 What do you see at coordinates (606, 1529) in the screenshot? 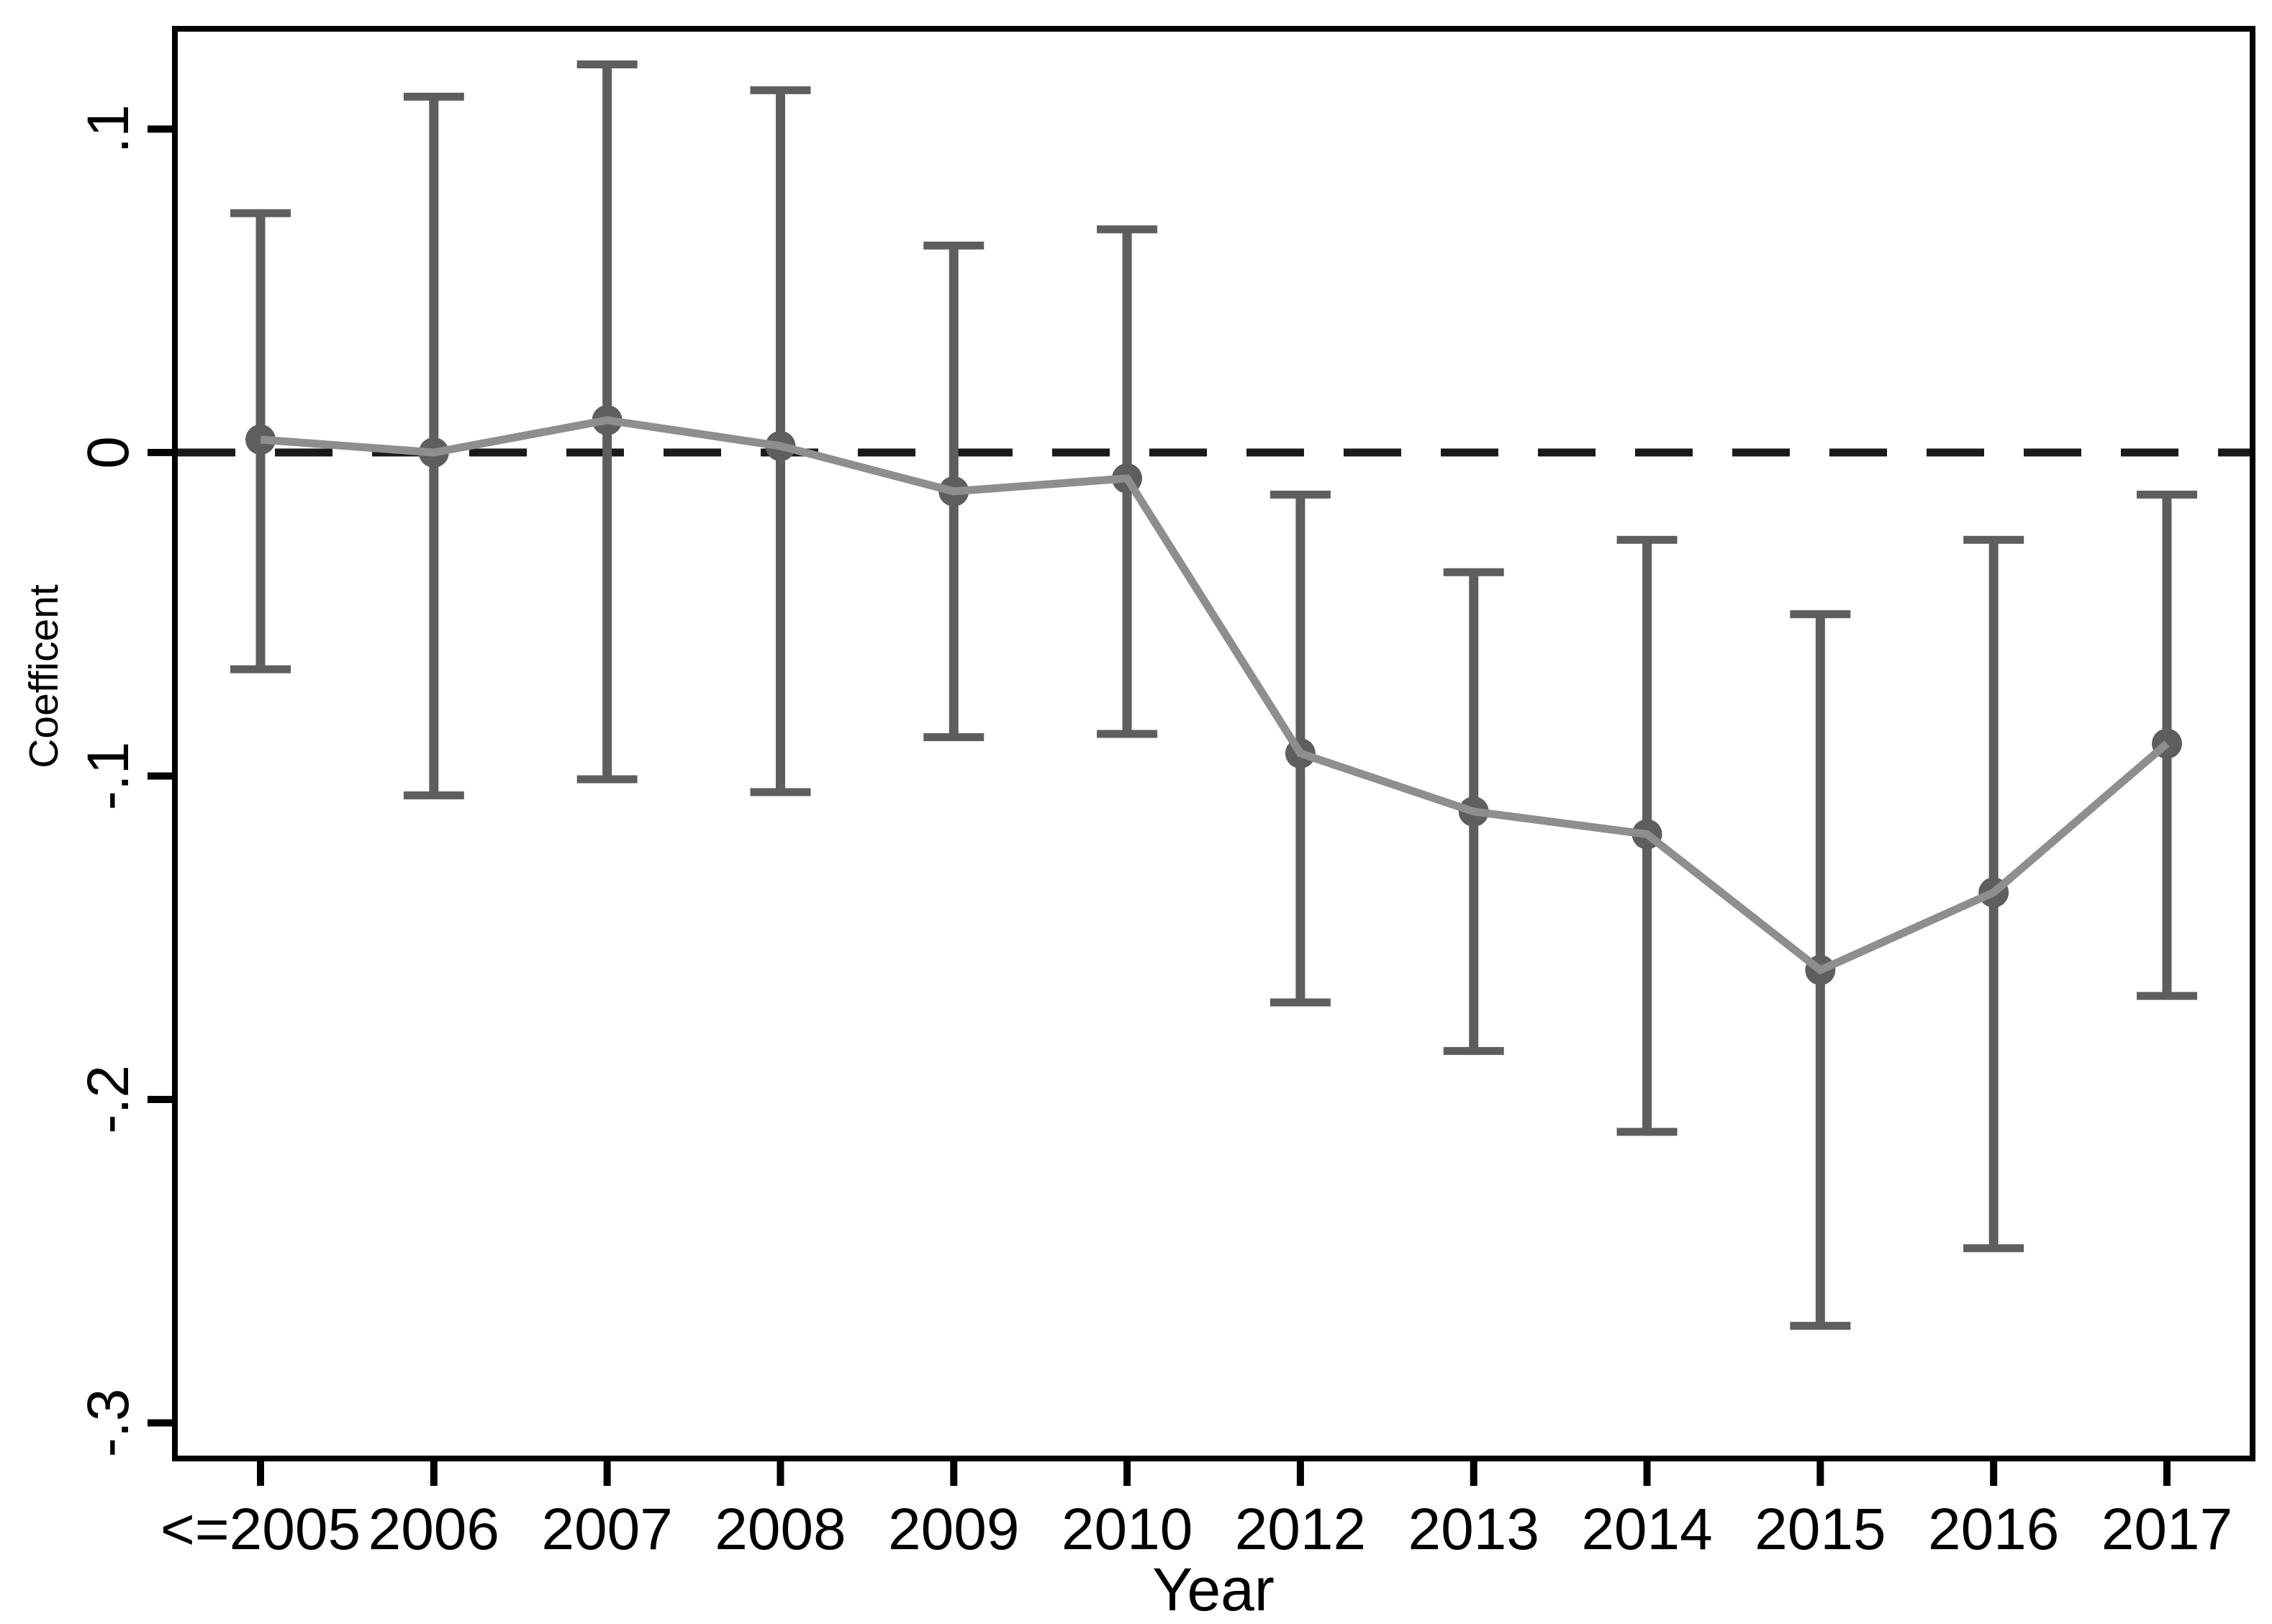
I see `x-tick-label: 2007` at bounding box center [606, 1529].